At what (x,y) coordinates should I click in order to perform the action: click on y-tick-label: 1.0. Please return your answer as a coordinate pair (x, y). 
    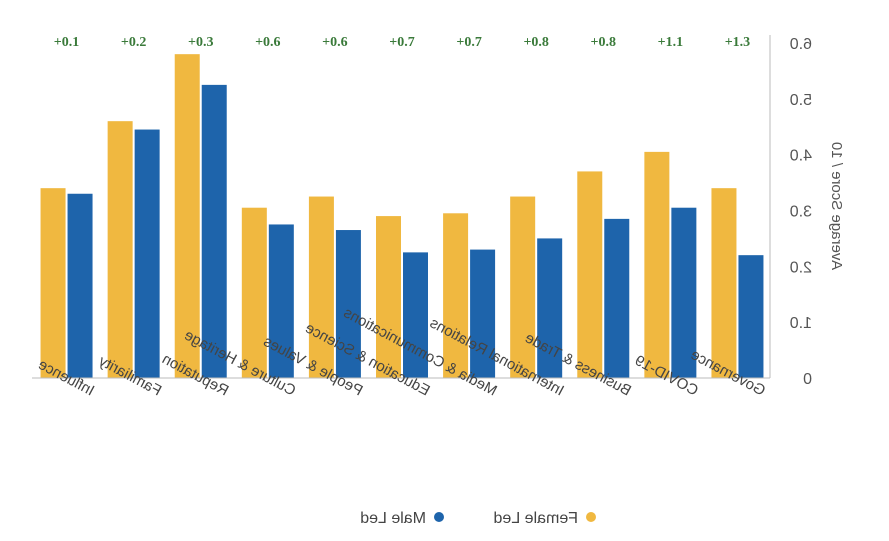
    Looking at the image, I should click on (801, 323).